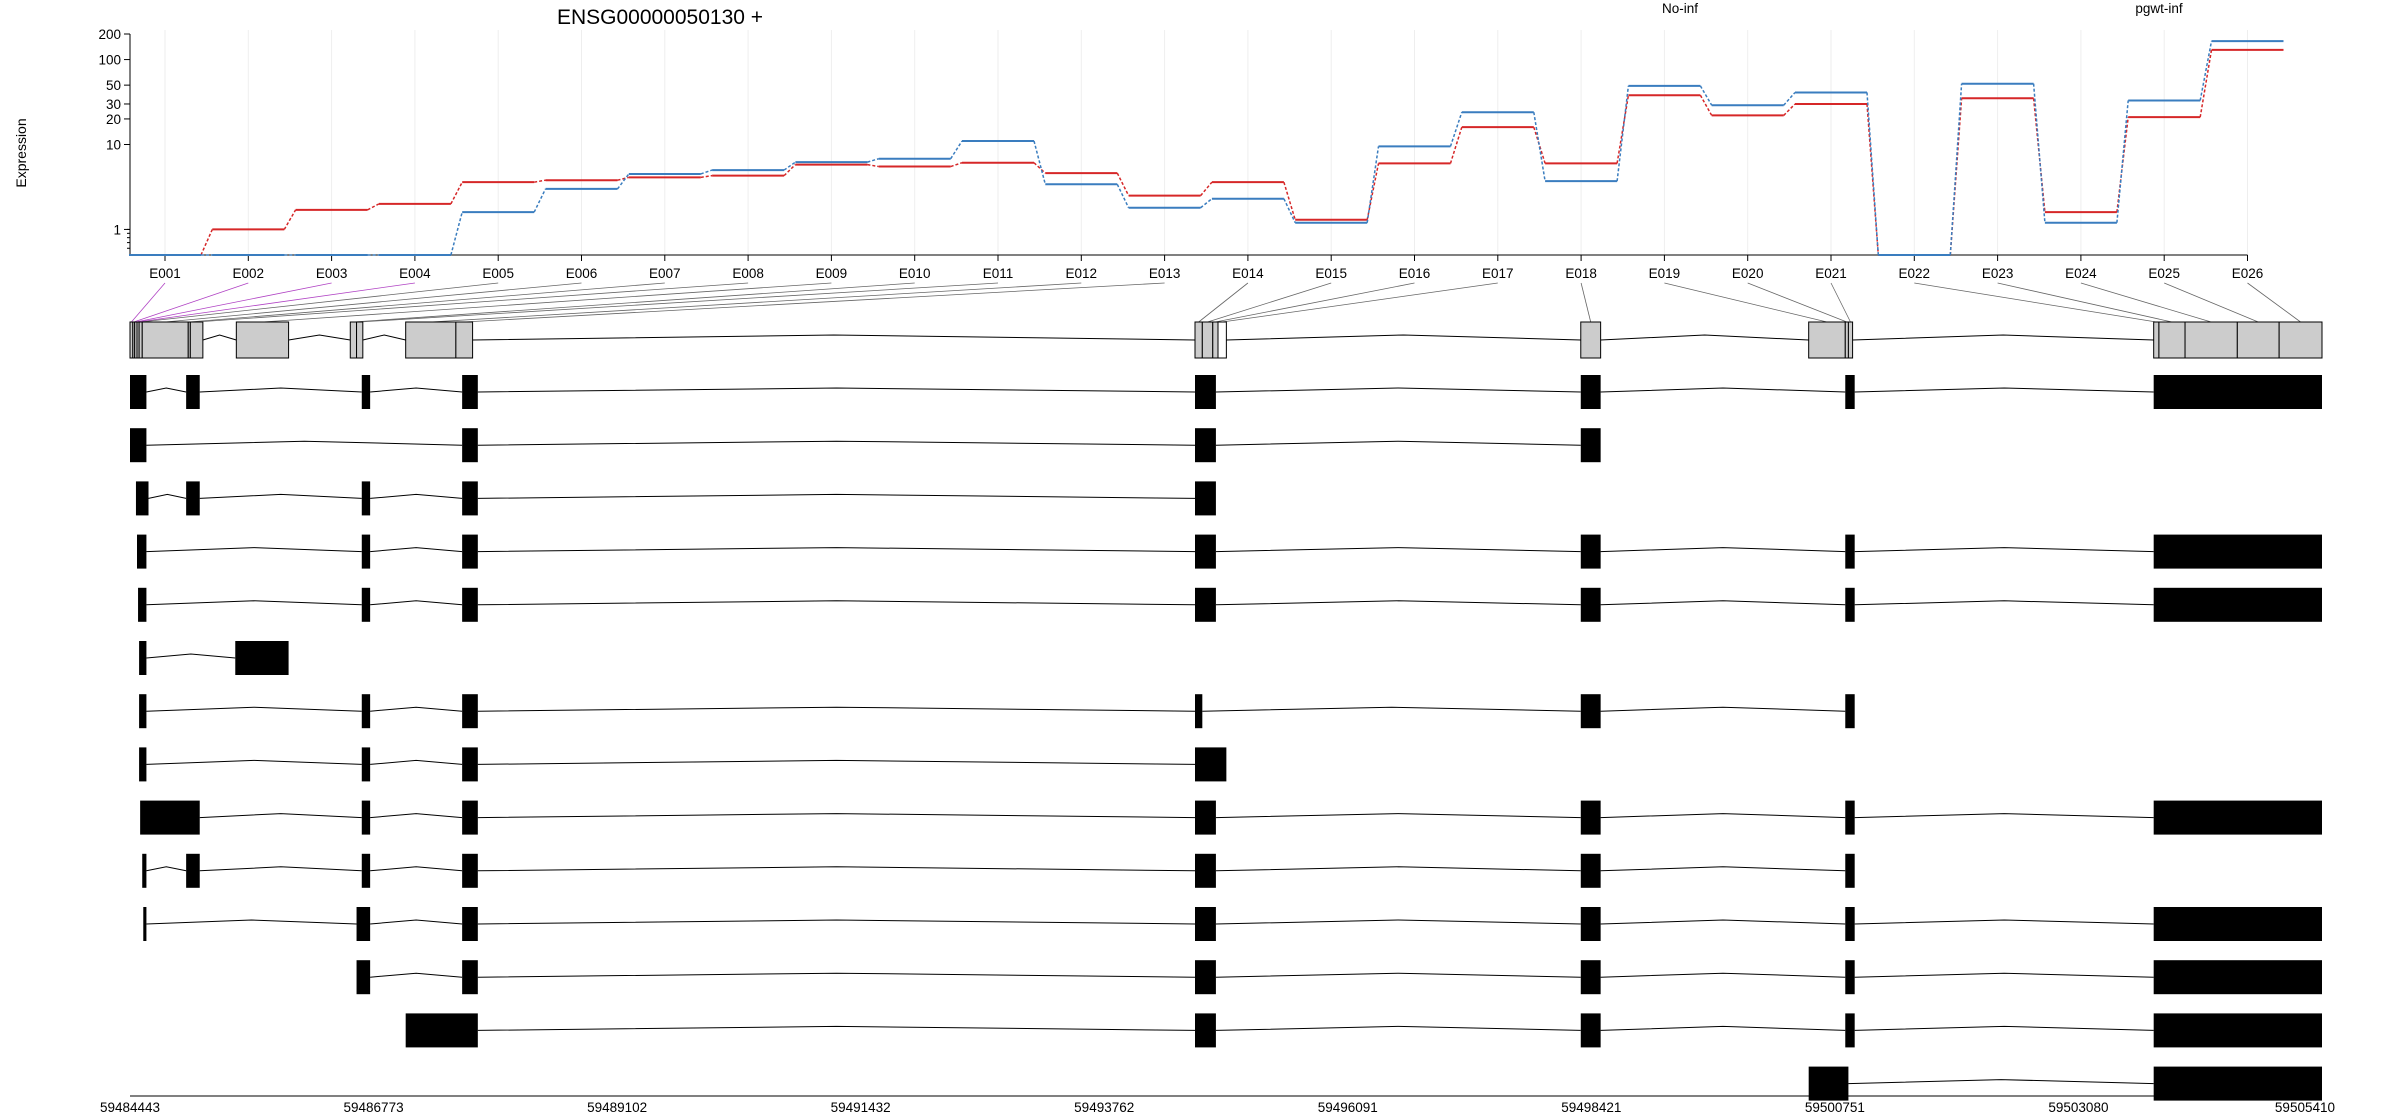  Describe the element at coordinates (1831, 273) in the screenshot. I see `x-tick-label-e021: E021` at that location.